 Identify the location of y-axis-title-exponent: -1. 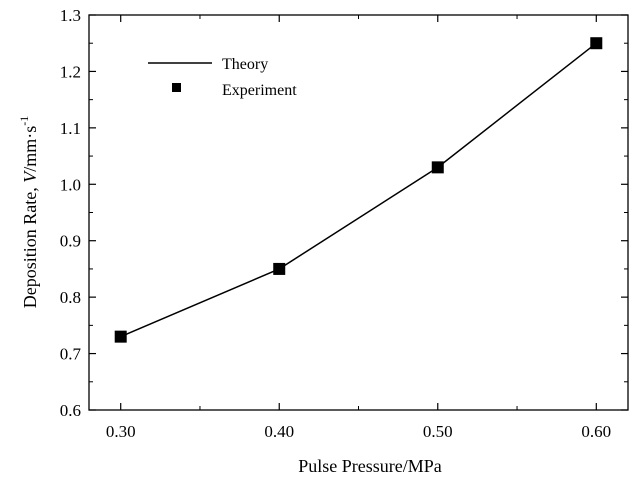
(24, 121).